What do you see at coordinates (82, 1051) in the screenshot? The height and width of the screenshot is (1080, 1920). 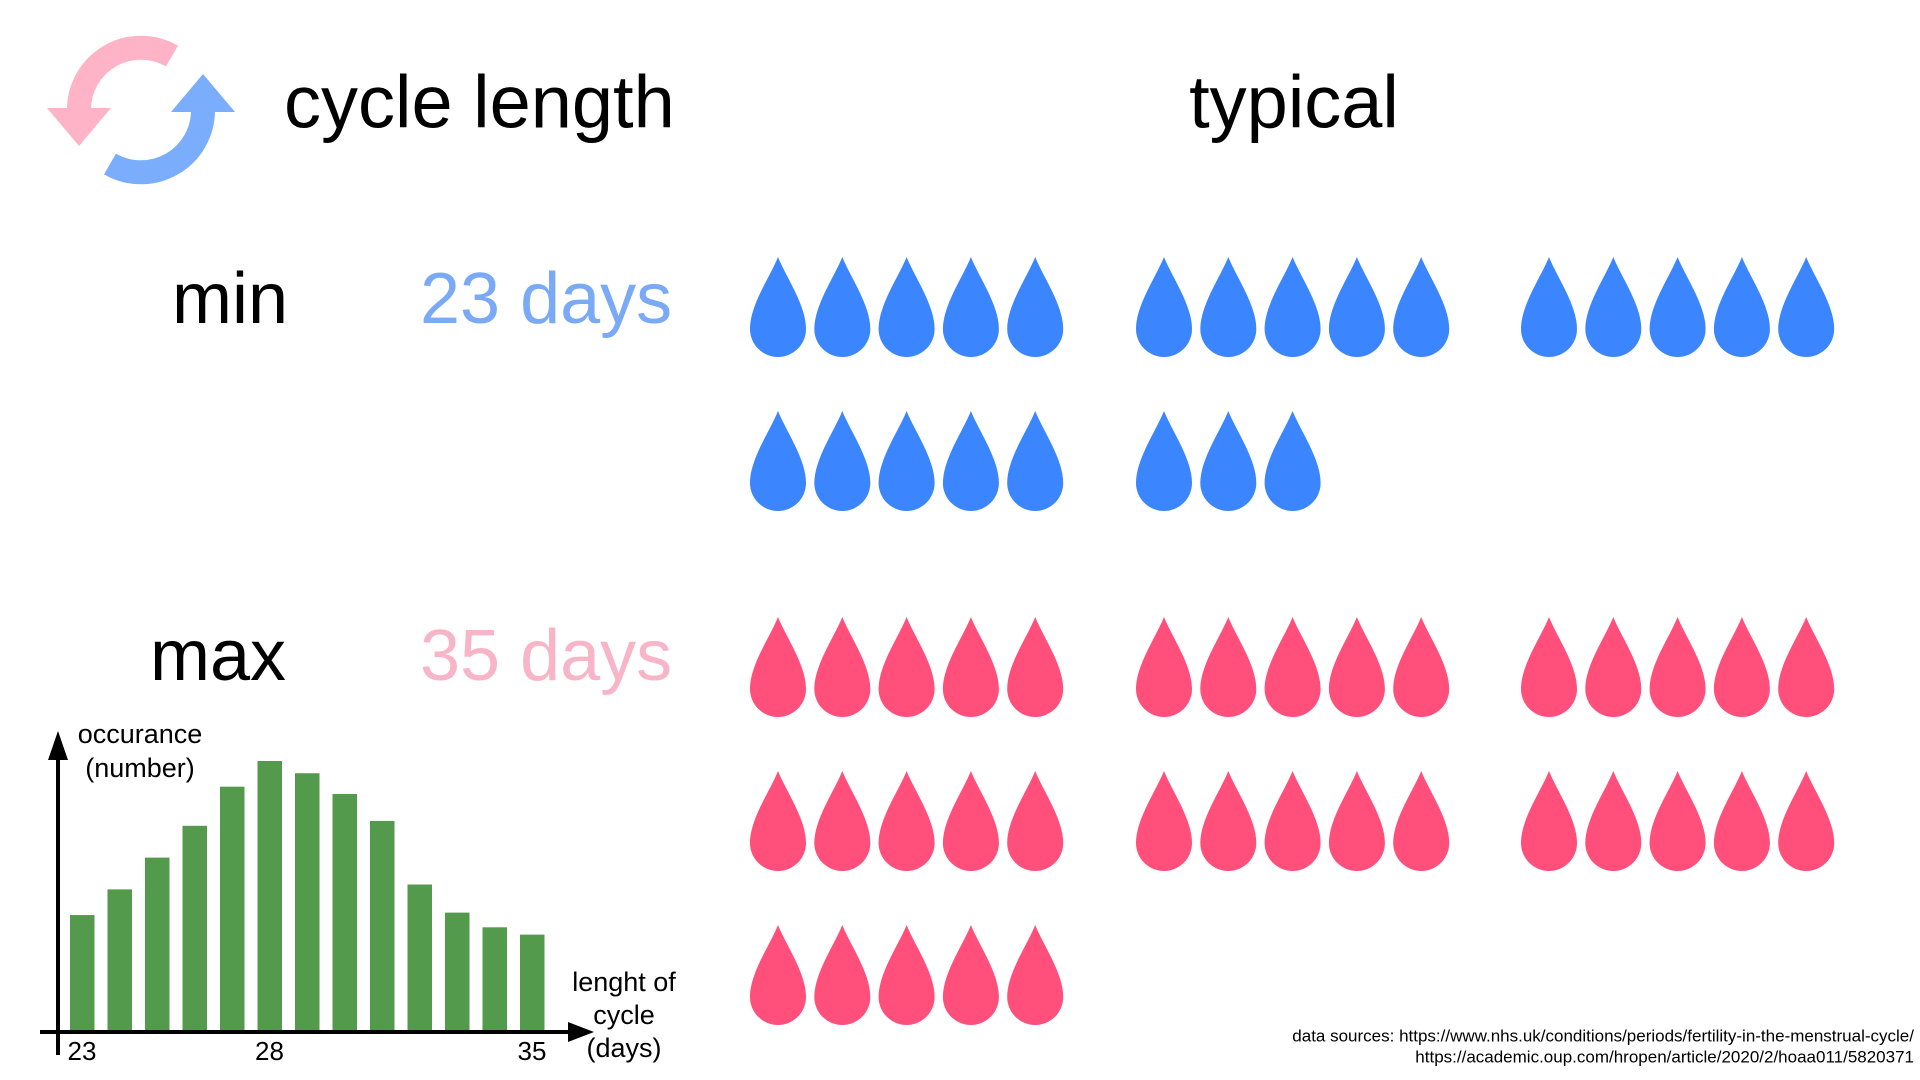 I see `x-tick-label: 23` at bounding box center [82, 1051].